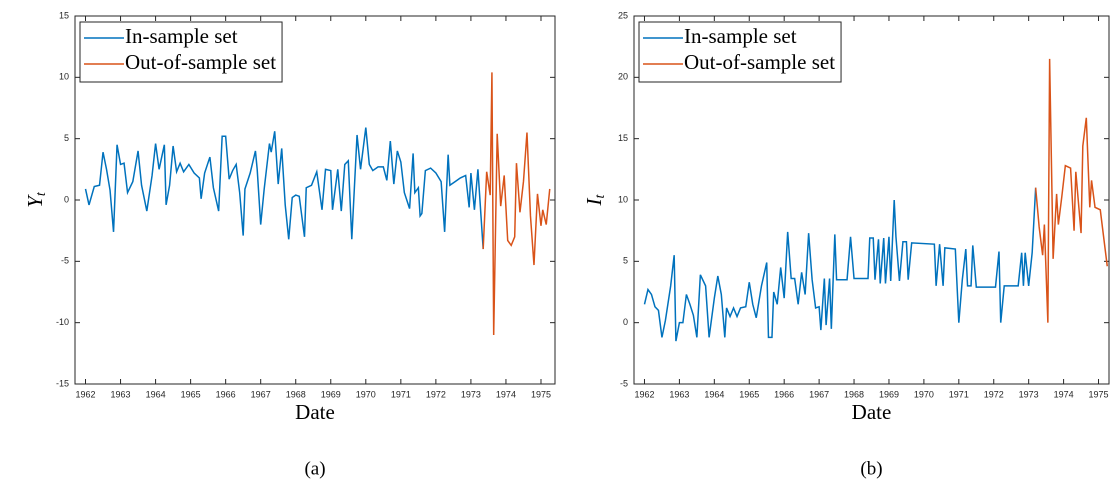 This screenshot has width=1120, height=486. I want to click on y-label-base: I, so click(594, 201).